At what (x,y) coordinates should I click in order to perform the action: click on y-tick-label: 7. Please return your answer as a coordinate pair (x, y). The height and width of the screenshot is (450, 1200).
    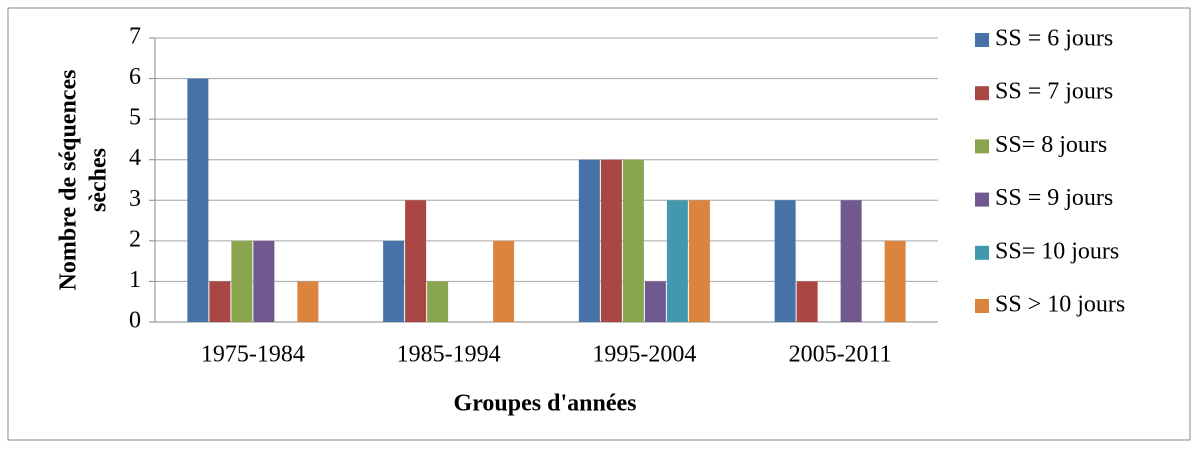
    Looking at the image, I should click on (135, 37).